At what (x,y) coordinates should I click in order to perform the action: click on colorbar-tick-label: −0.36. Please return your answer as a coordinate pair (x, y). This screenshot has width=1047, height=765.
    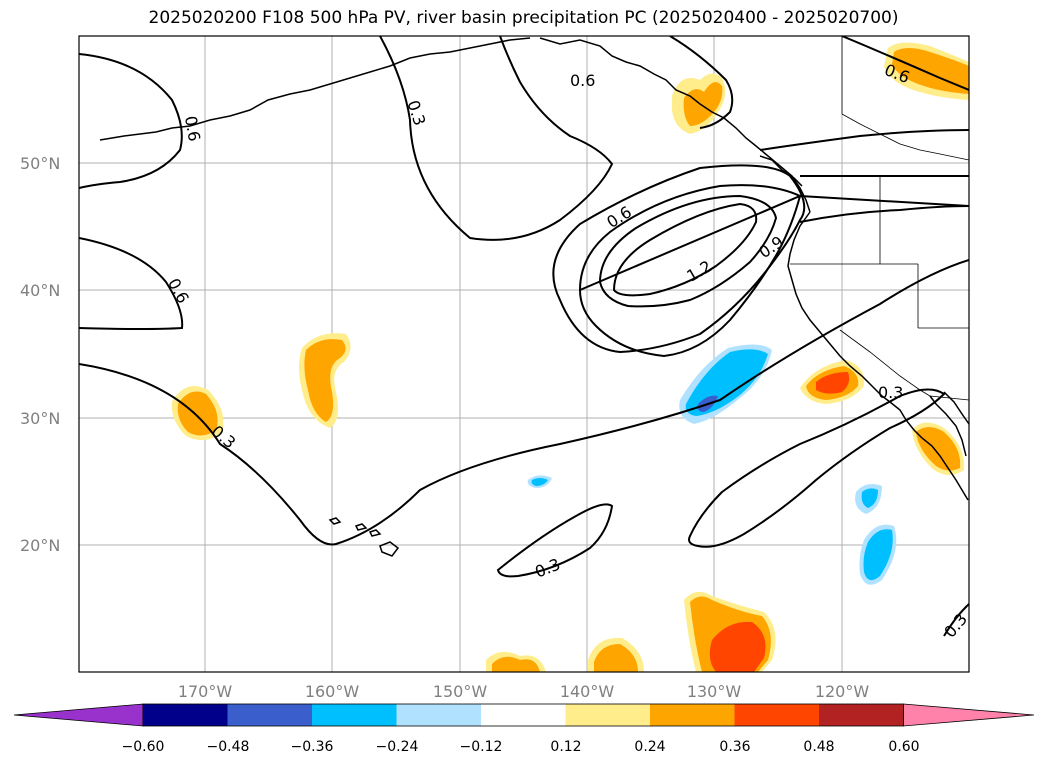
    Looking at the image, I should click on (312, 747).